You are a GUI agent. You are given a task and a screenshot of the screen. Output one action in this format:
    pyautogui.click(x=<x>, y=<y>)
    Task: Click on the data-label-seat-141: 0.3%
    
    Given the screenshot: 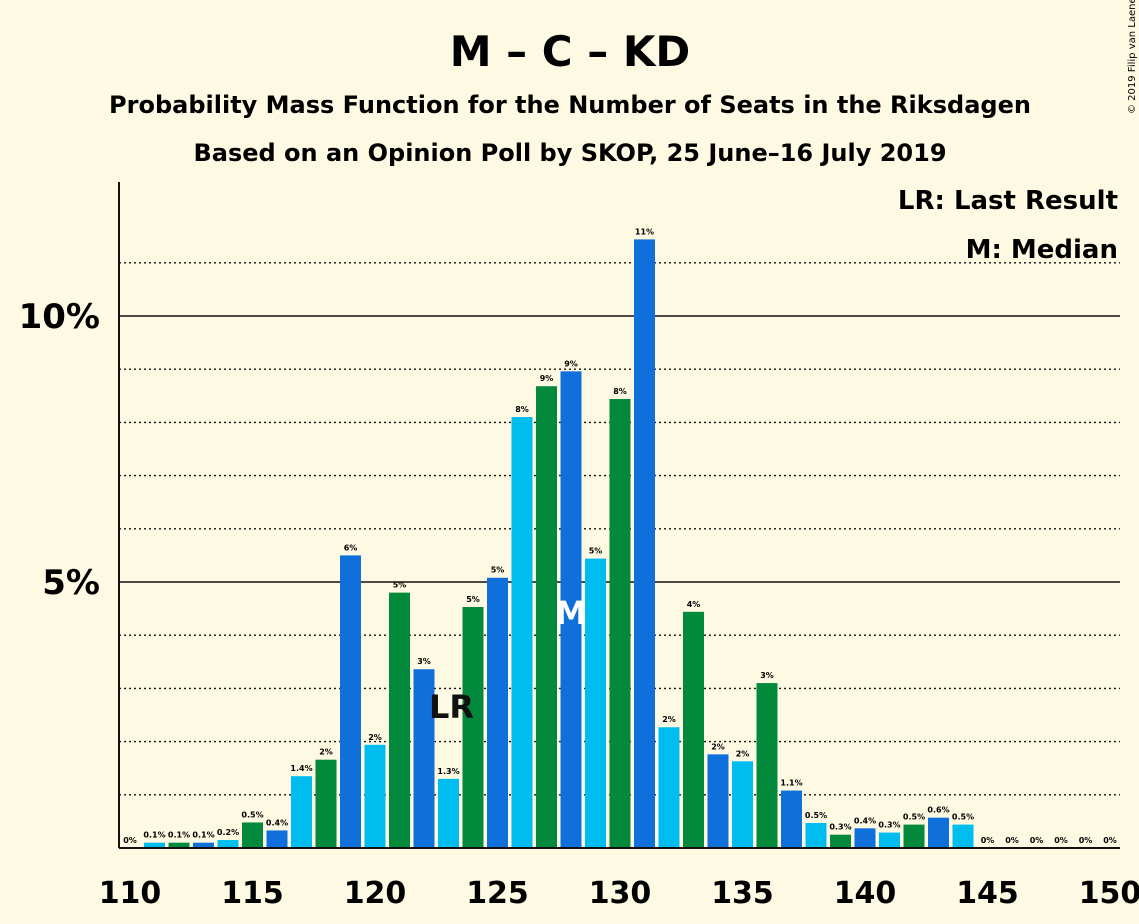 What is the action you would take?
    pyautogui.click(x=889, y=825)
    